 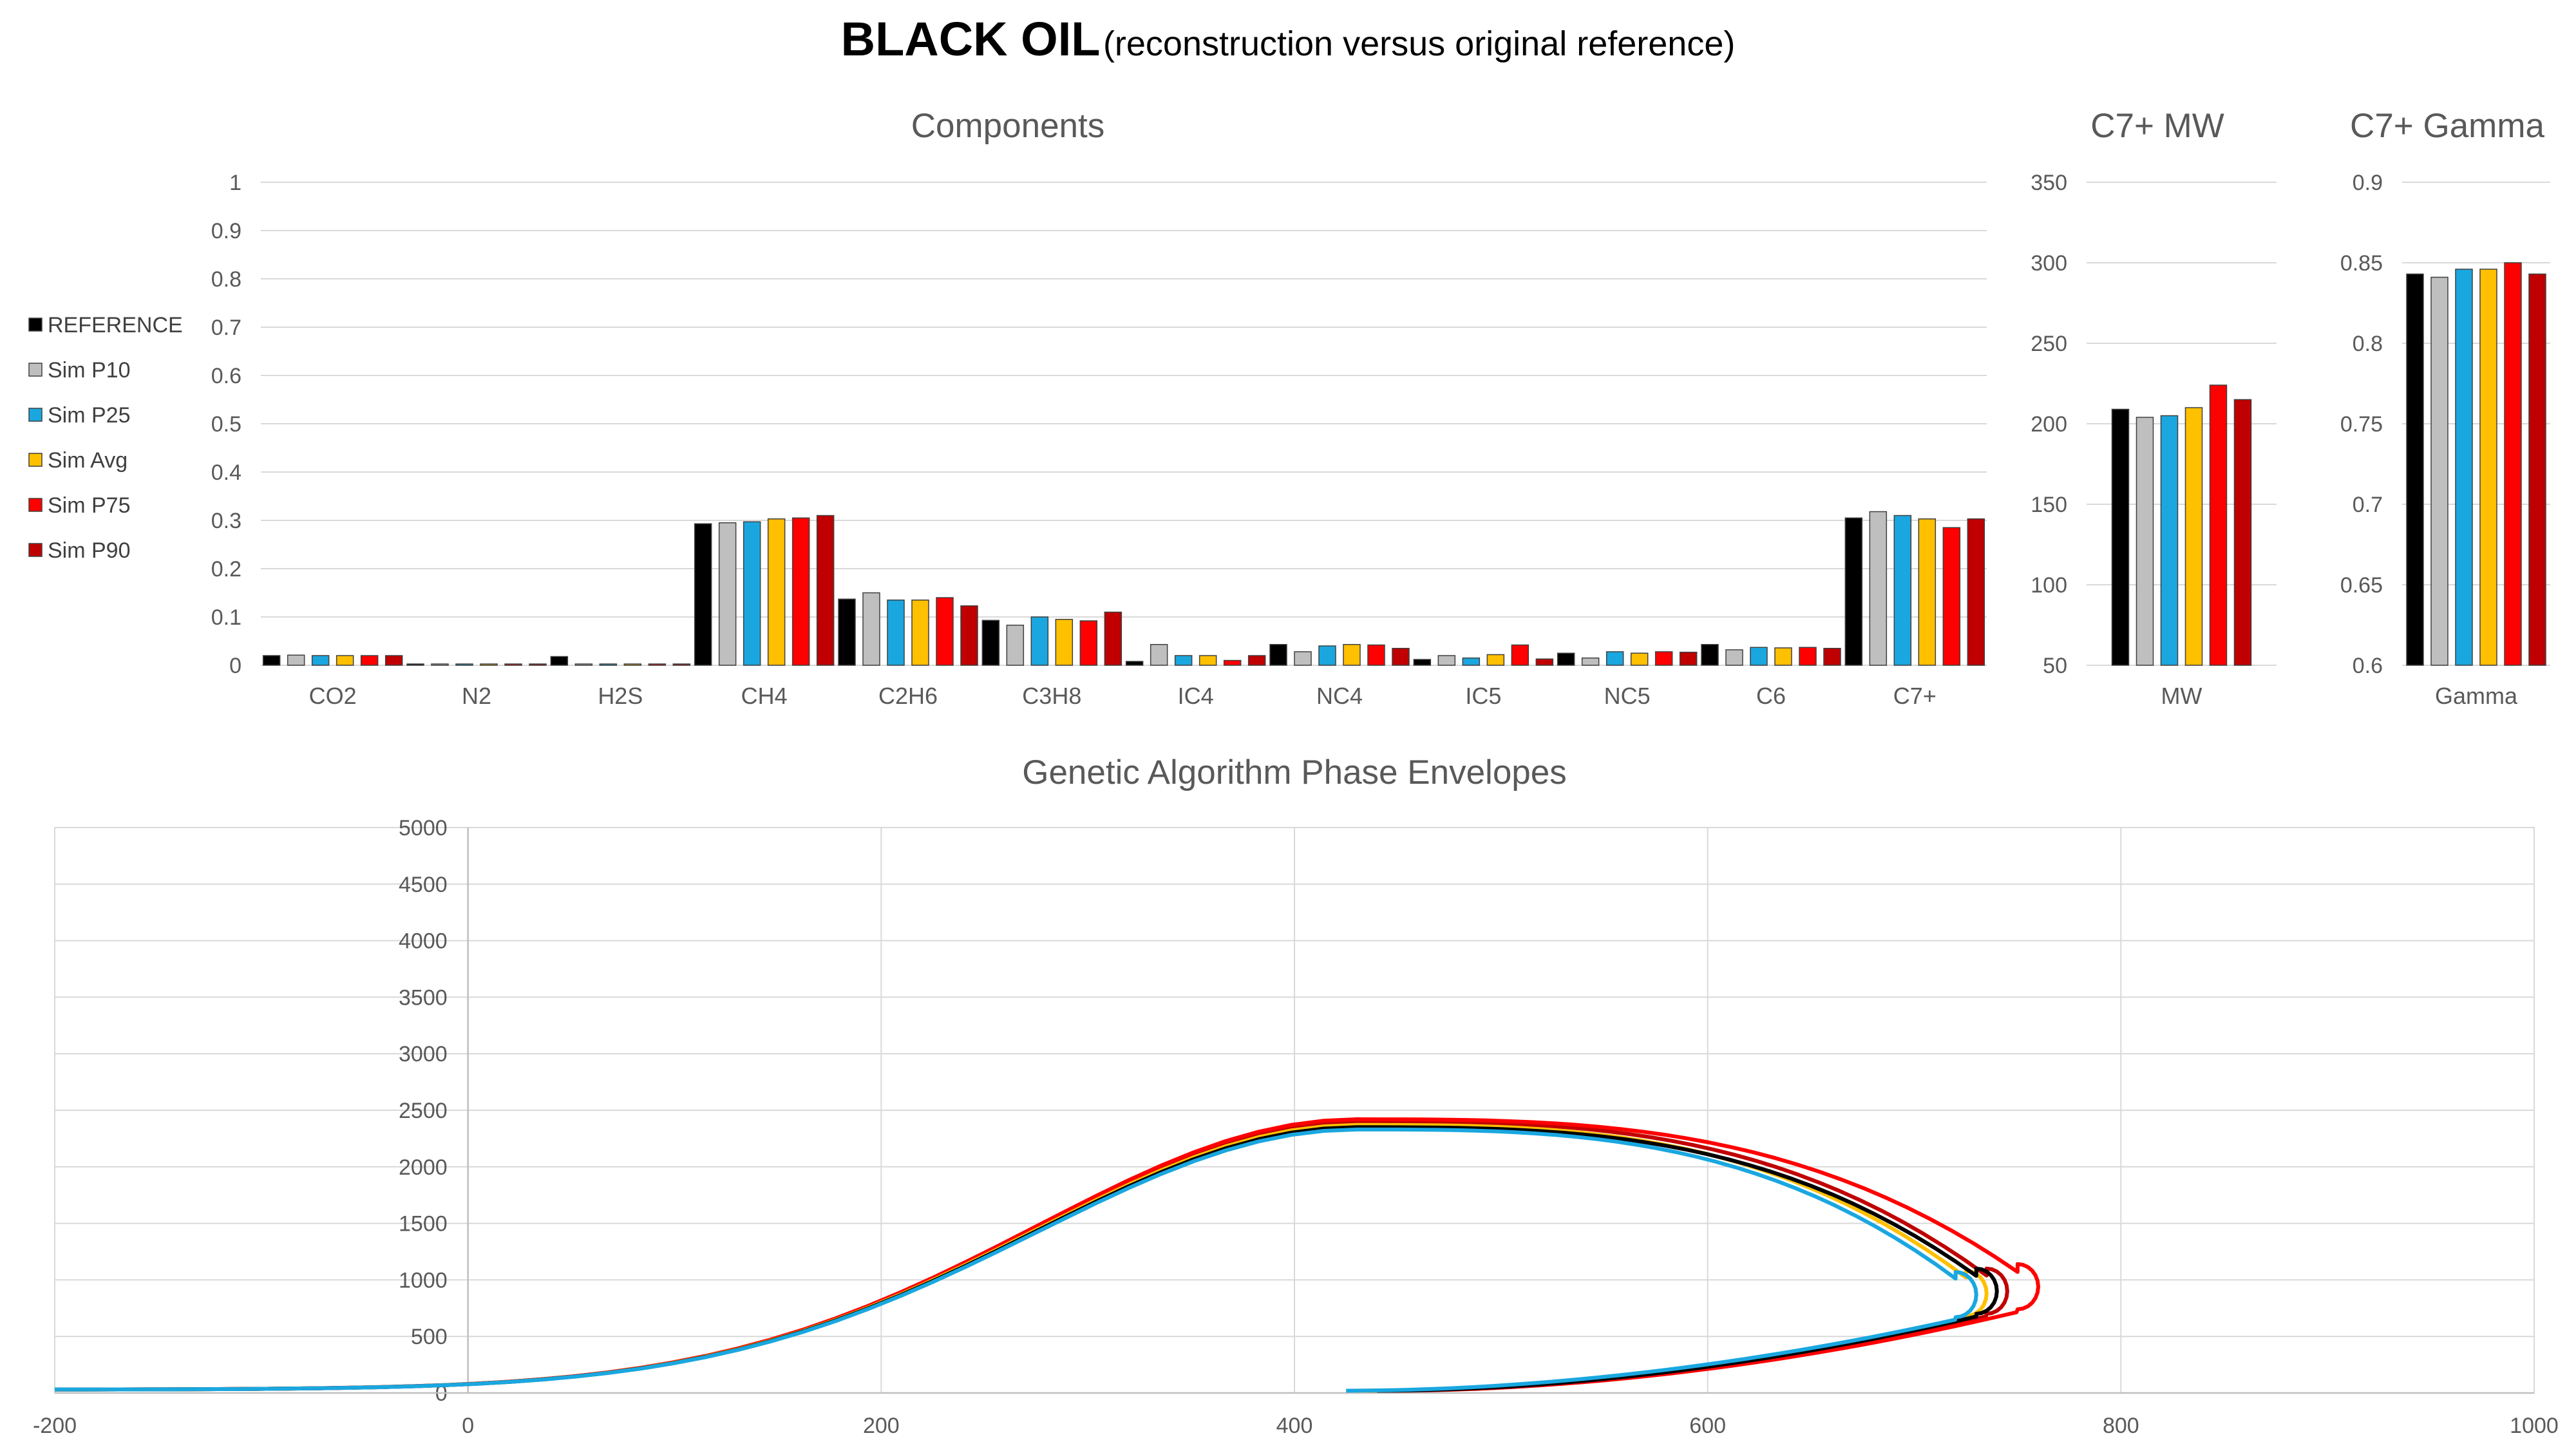 I want to click on envelope-line-sim-p25, so click(x=1016, y=1260).